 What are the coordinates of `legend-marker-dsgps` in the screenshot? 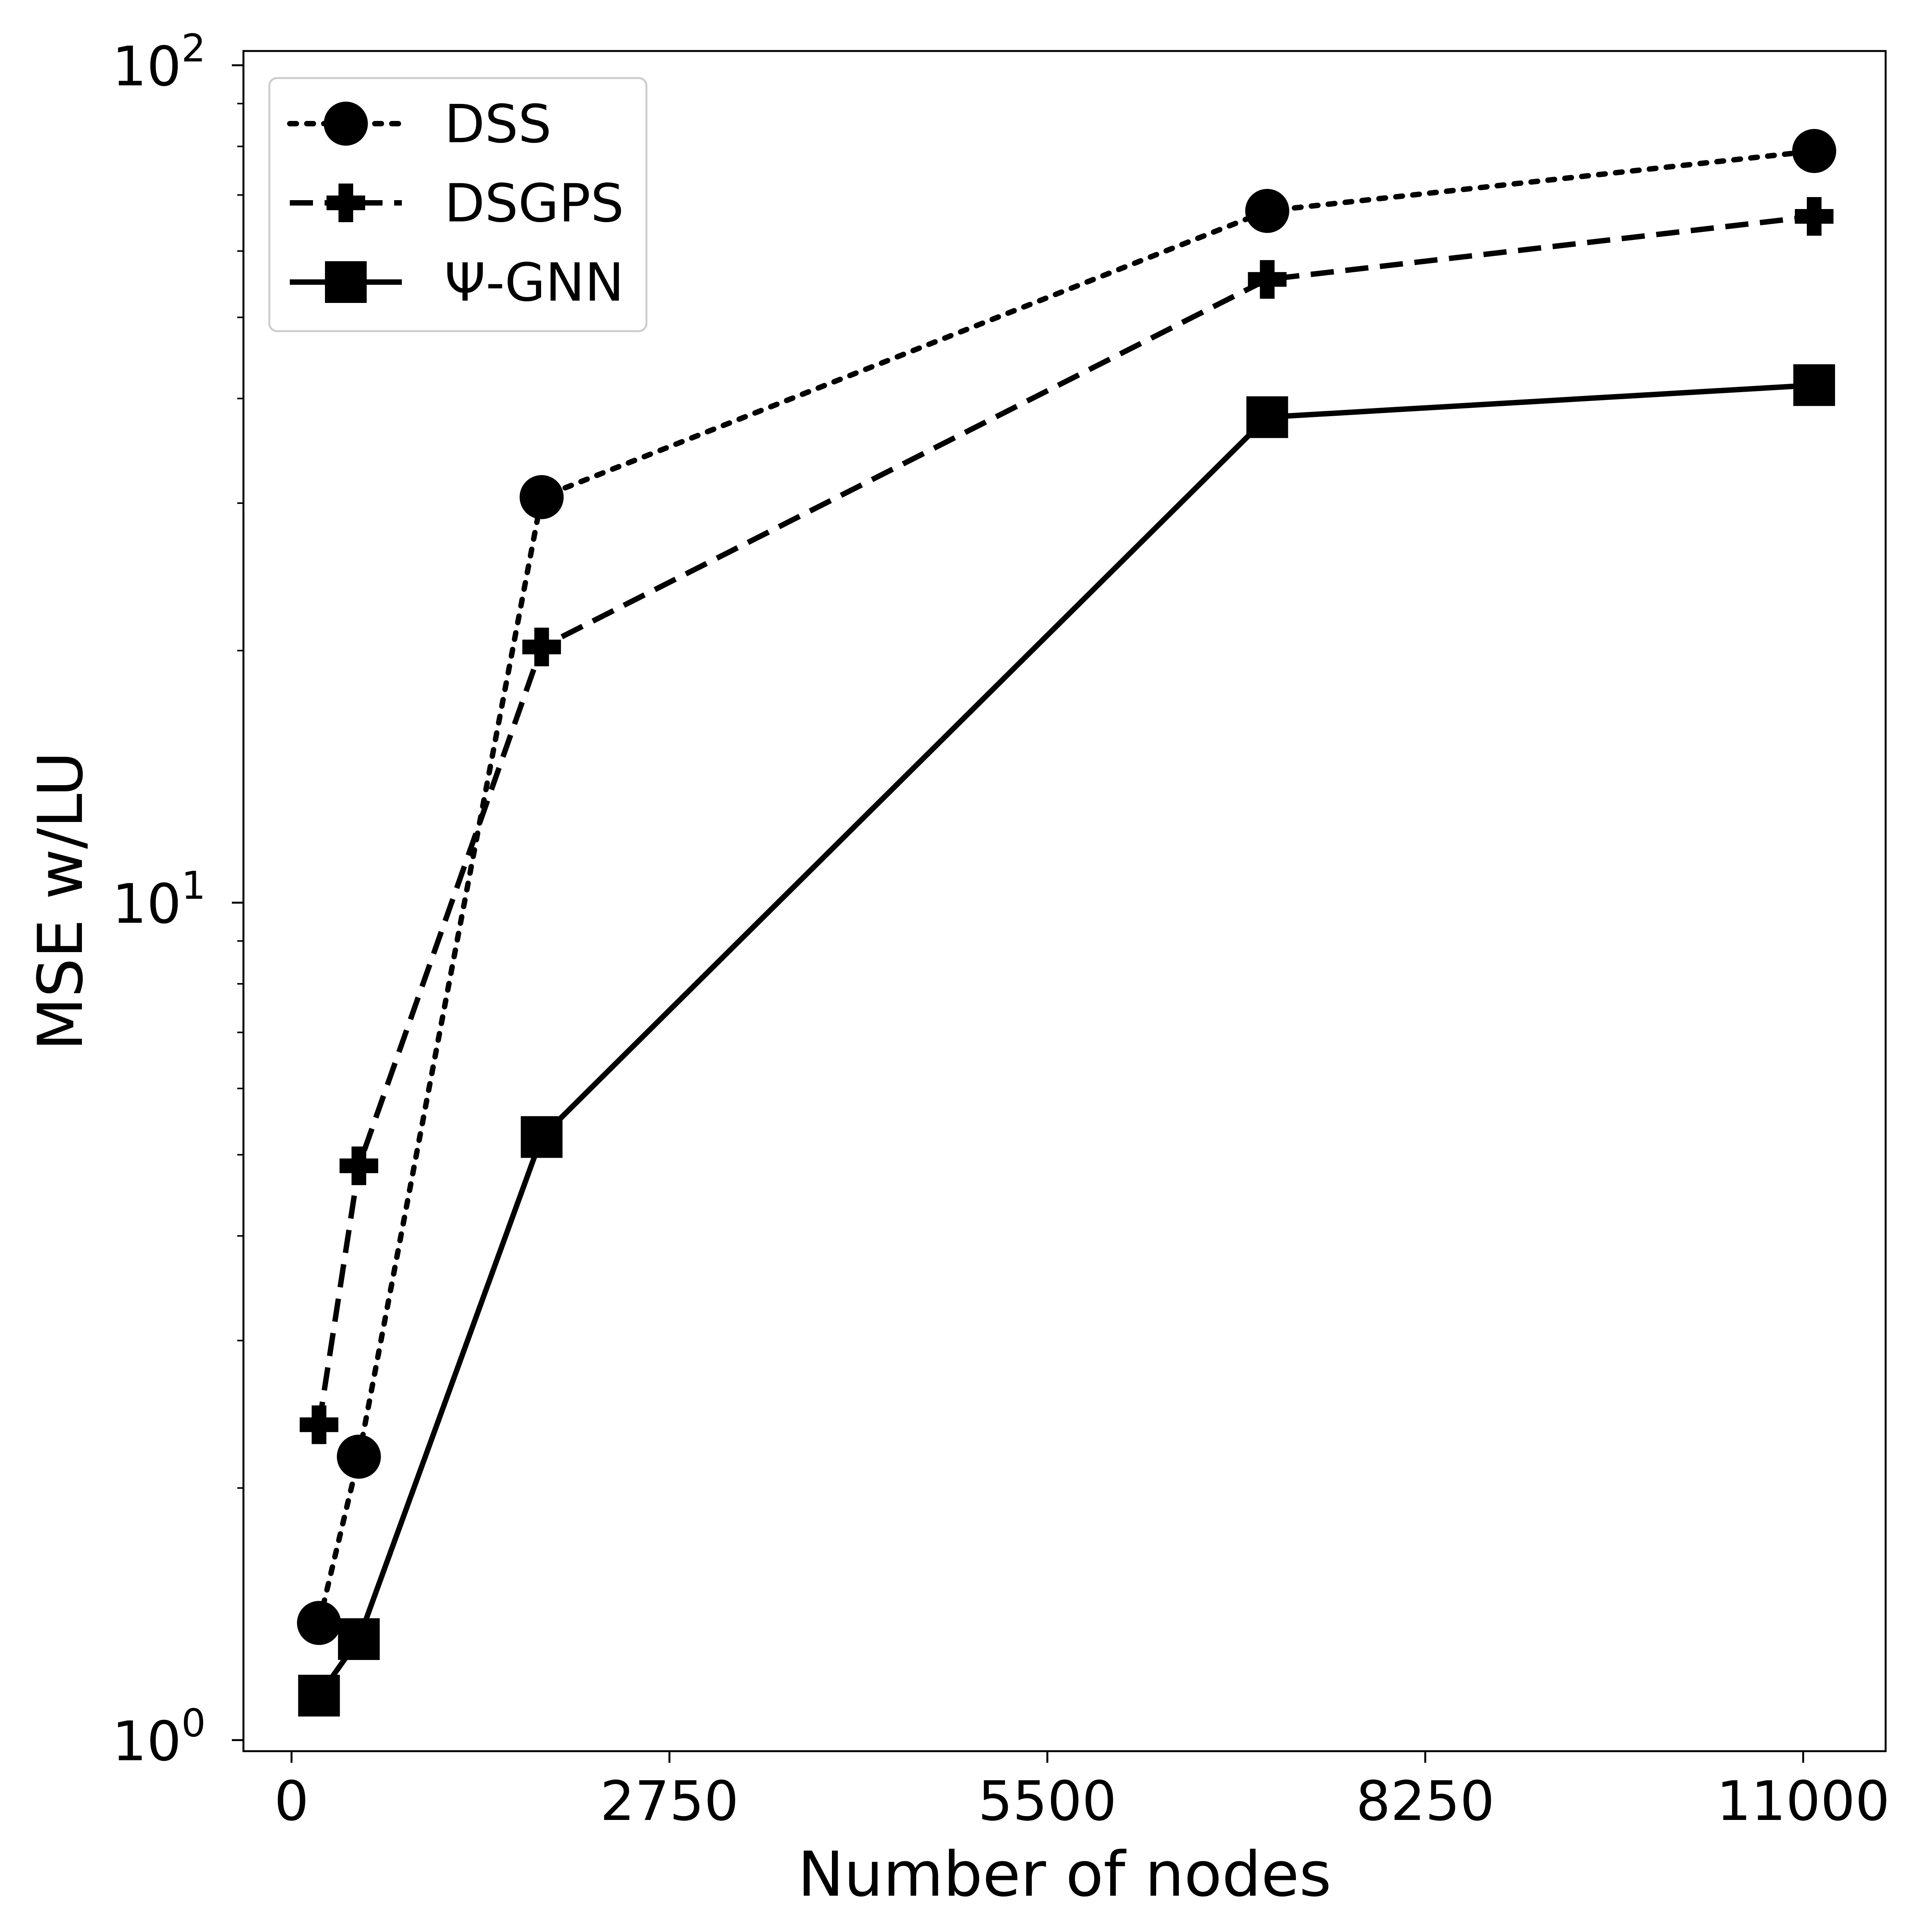 It's located at (346, 203).